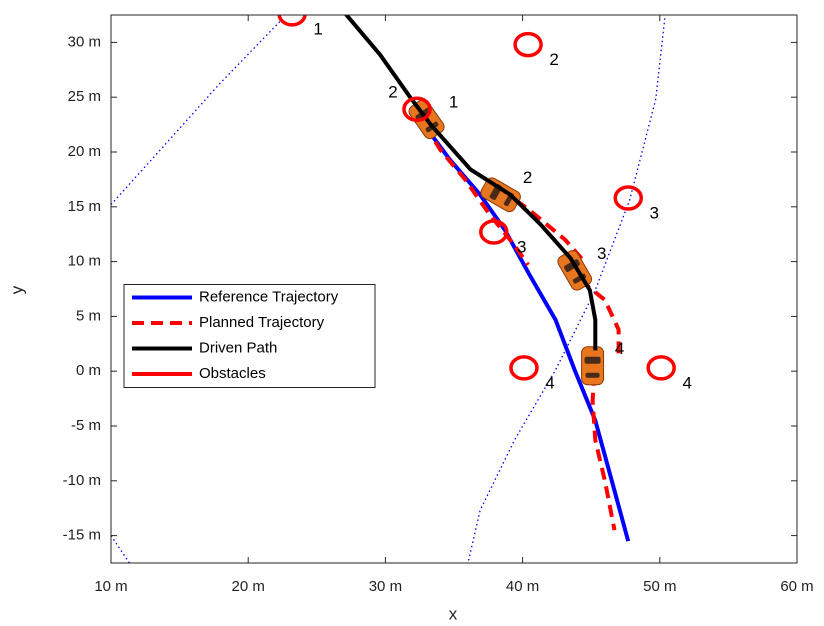 This screenshot has width=824, height=626. I want to click on y-tick-label: -5 m, so click(86, 425).